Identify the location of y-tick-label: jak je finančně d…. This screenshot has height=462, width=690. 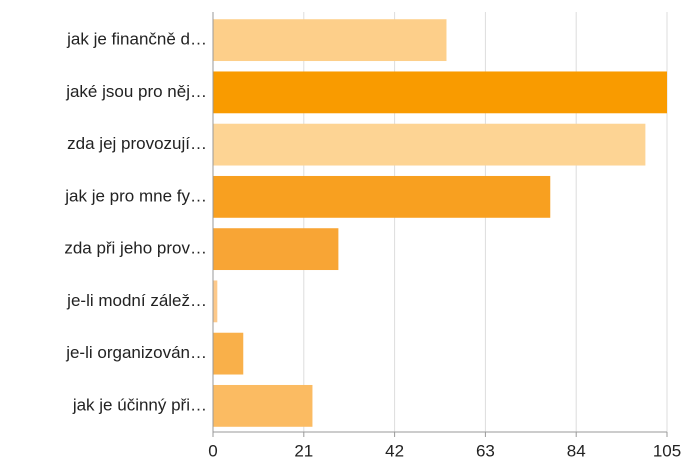
(136, 39).